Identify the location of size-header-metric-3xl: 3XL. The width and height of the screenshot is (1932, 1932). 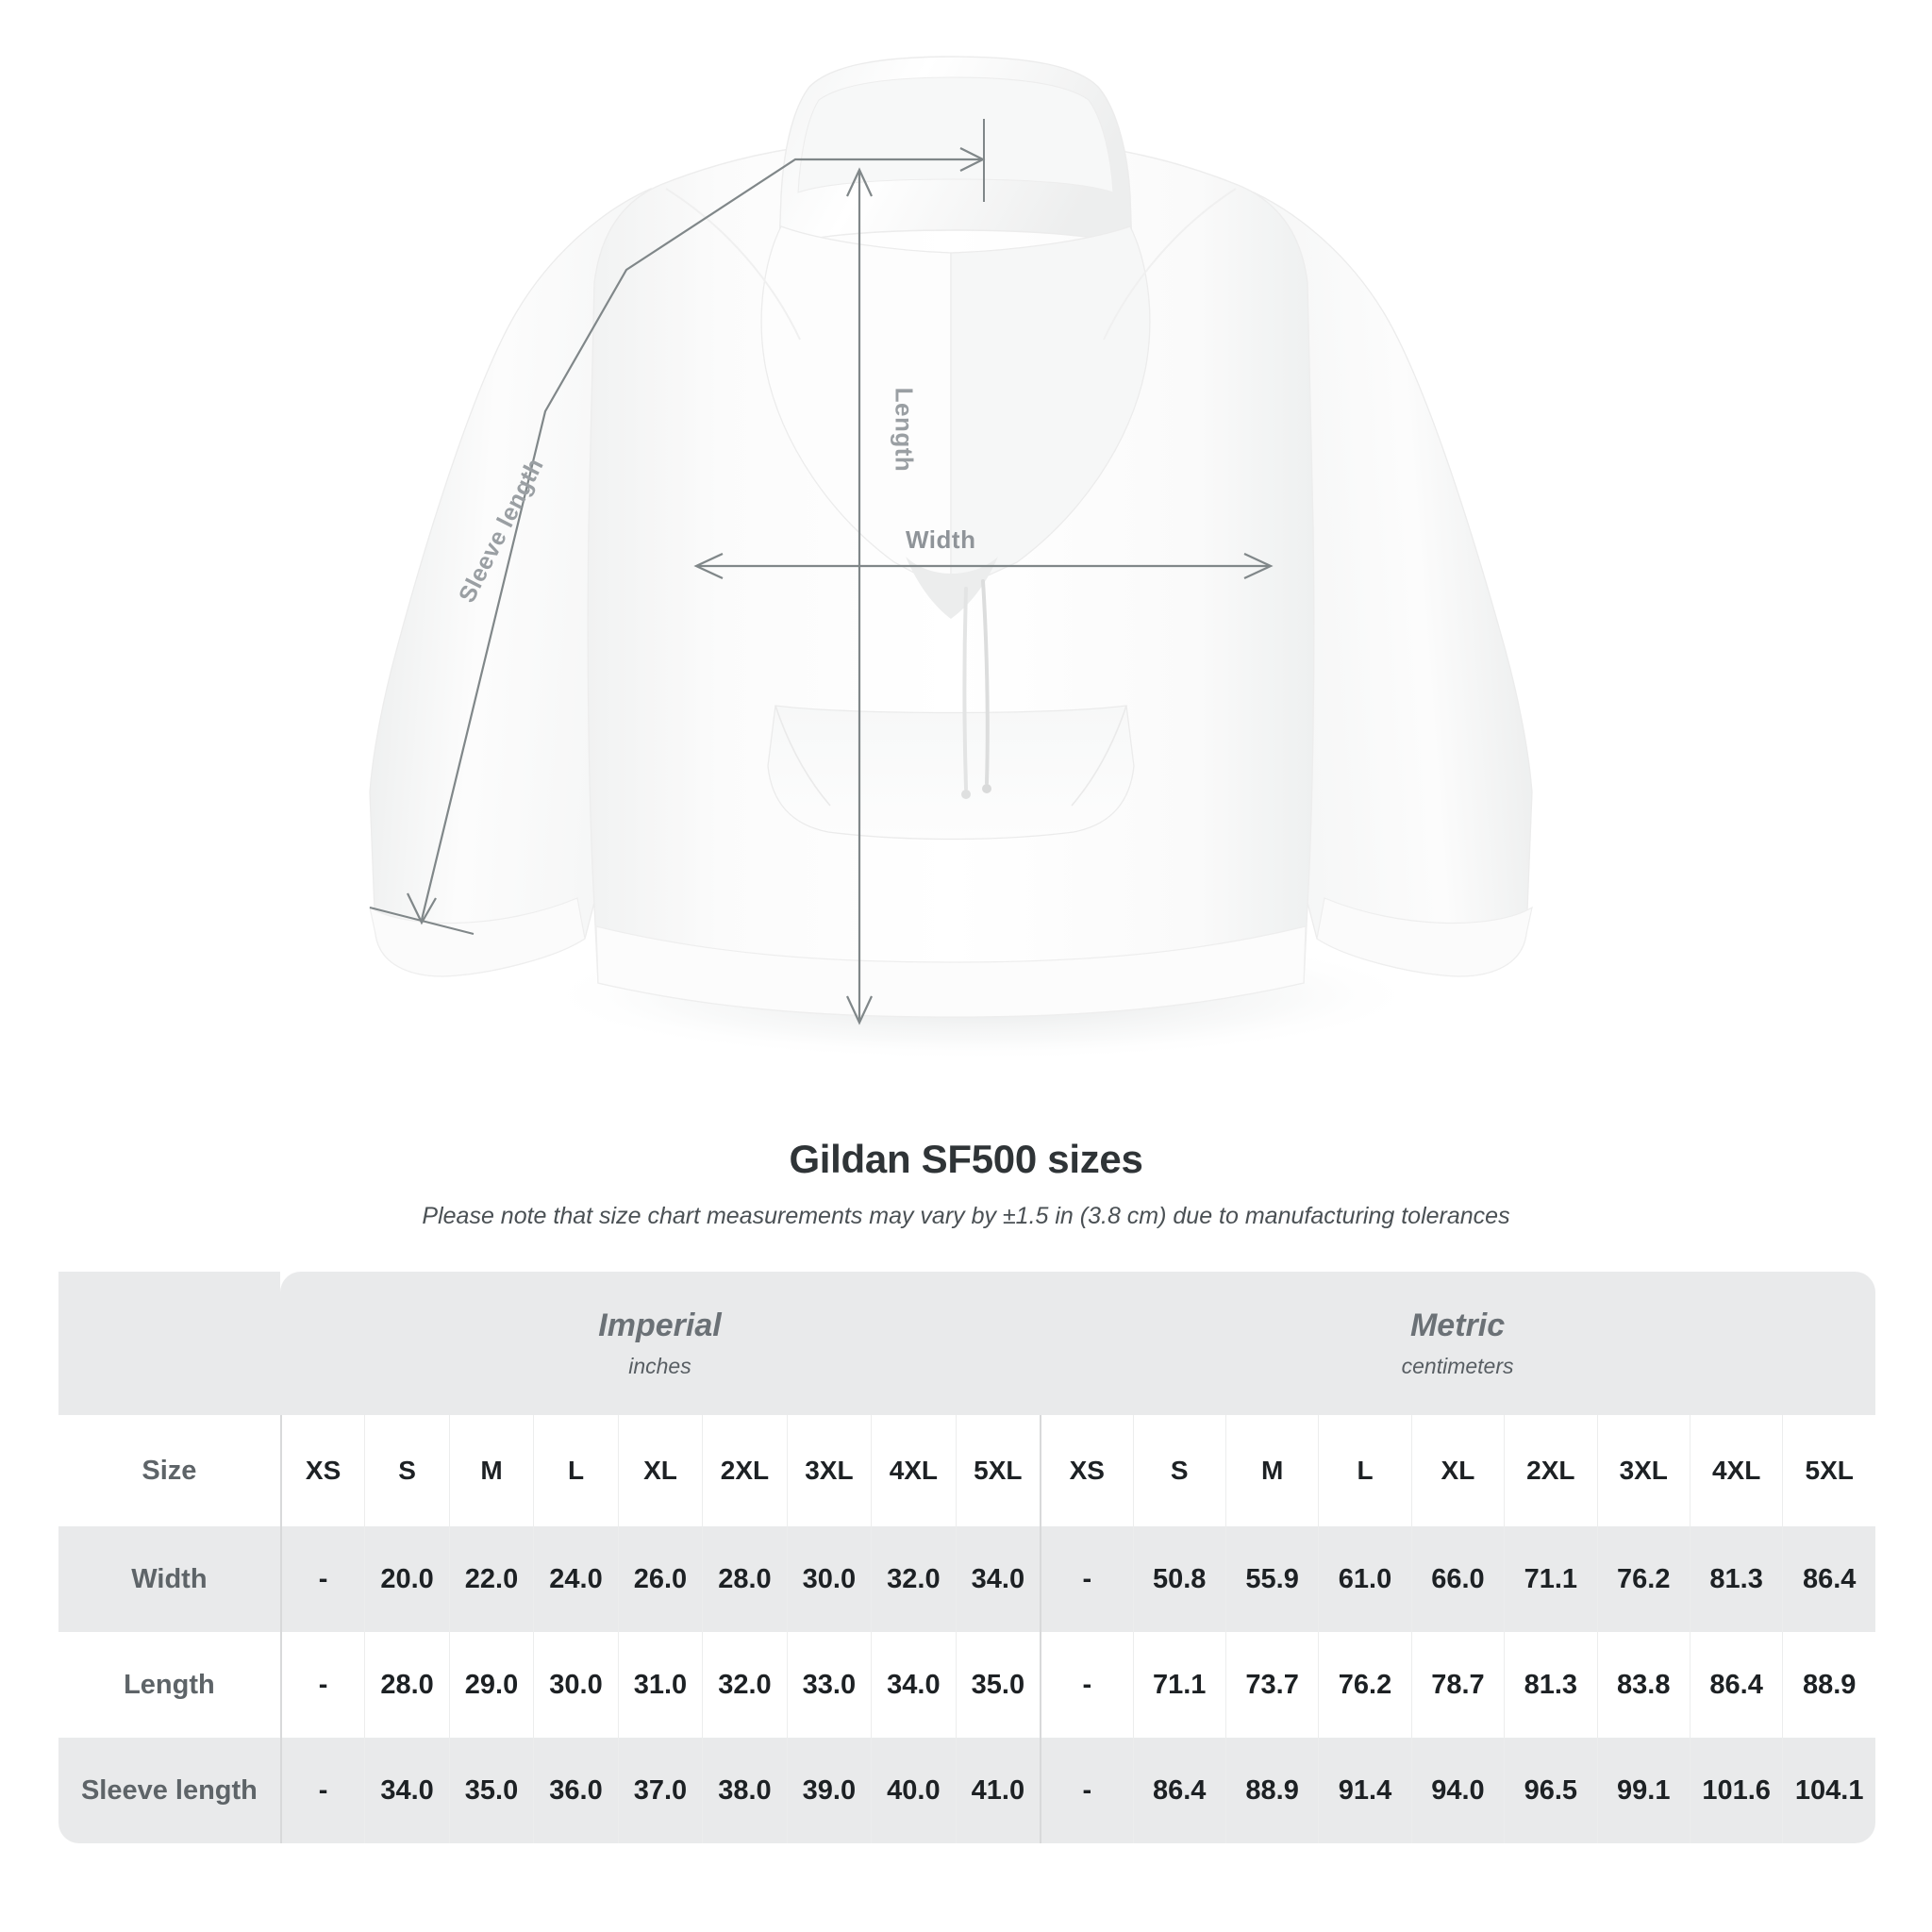
(1643, 1471).